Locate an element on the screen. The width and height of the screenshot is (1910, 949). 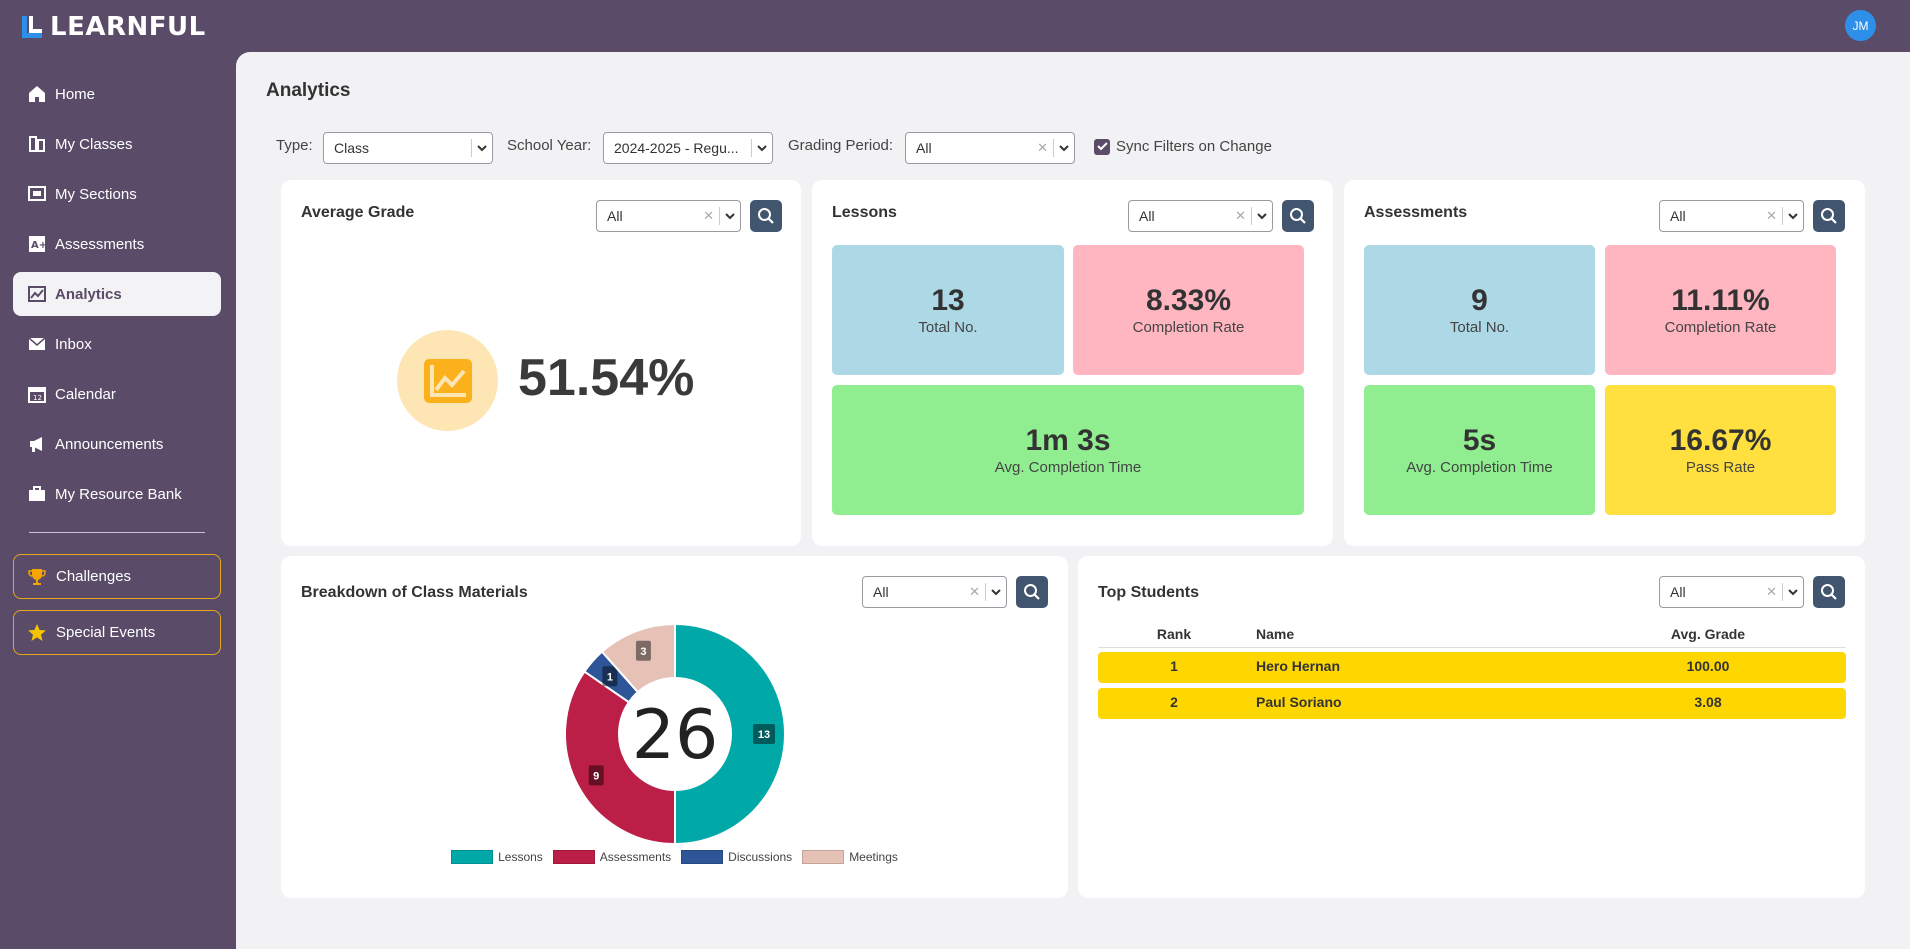
donut-slice-assessments is located at coordinates (620, 758).